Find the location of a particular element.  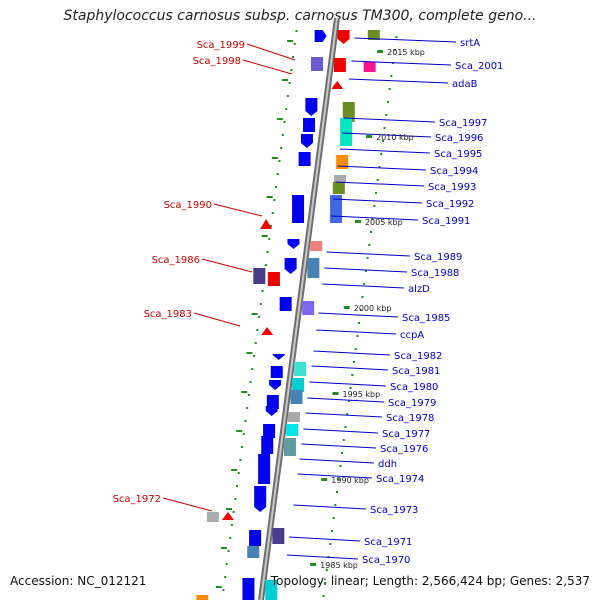

gene-label-sca_1979: Sca_1979 is located at coordinates (412, 403).